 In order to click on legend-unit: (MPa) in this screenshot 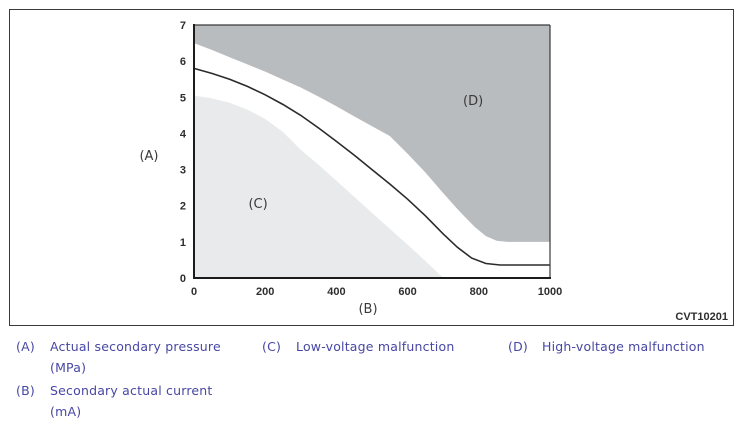, I will do `click(68, 367)`.